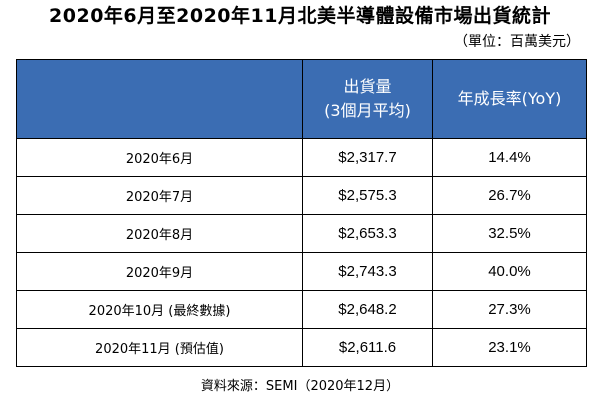 This screenshot has width=600, height=400. I want to click on row-yoy: 32.5%, so click(509, 233).